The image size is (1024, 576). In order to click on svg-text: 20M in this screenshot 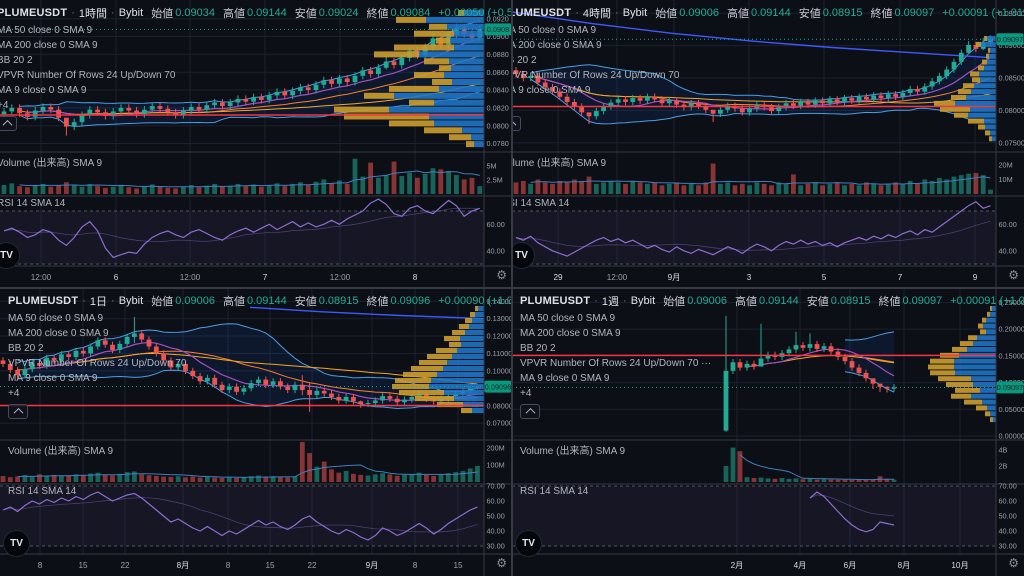, I will do `click(1006, 165)`.